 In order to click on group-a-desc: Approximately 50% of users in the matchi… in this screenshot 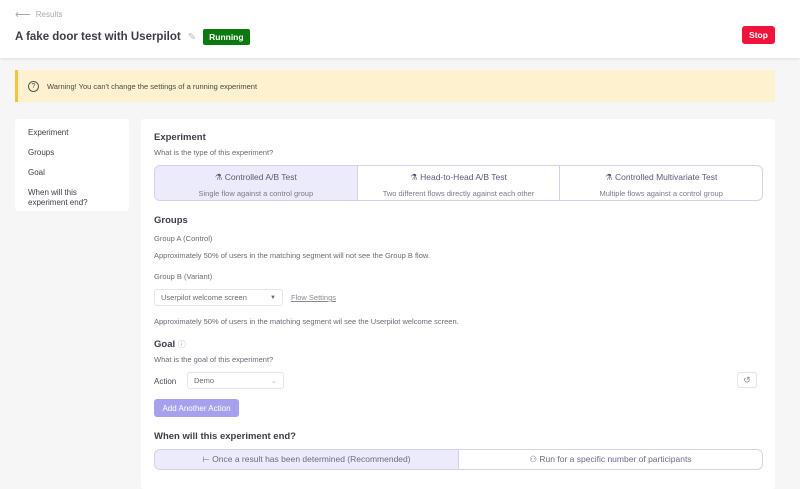, I will do `click(292, 255)`.